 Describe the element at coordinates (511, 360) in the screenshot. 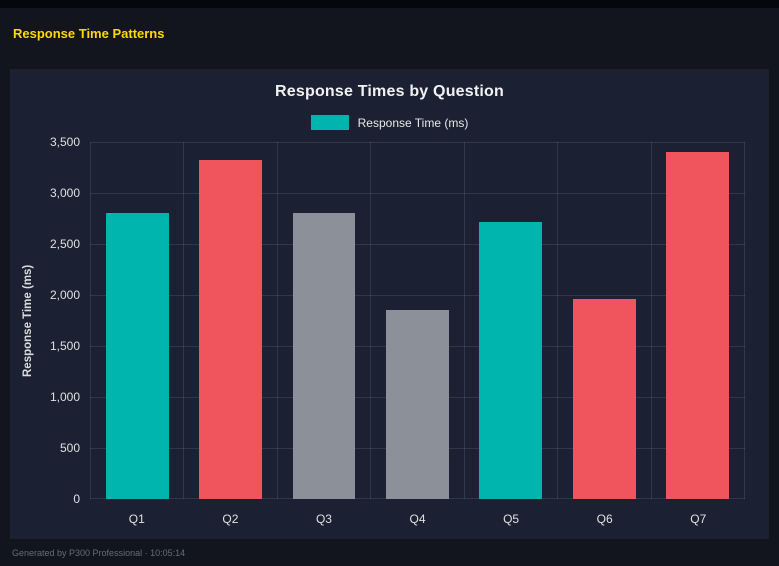

I see `bar-q5` at that location.